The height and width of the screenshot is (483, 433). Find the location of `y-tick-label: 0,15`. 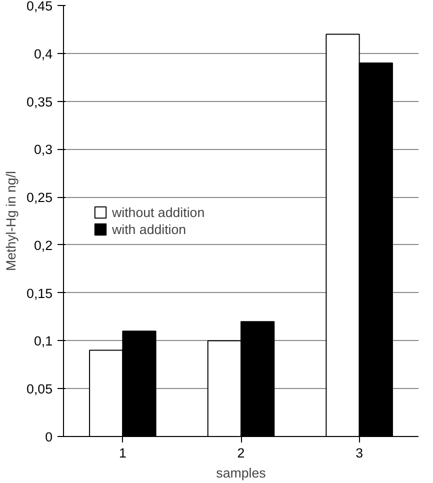

y-tick-label: 0,15 is located at coordinates (39, 293).